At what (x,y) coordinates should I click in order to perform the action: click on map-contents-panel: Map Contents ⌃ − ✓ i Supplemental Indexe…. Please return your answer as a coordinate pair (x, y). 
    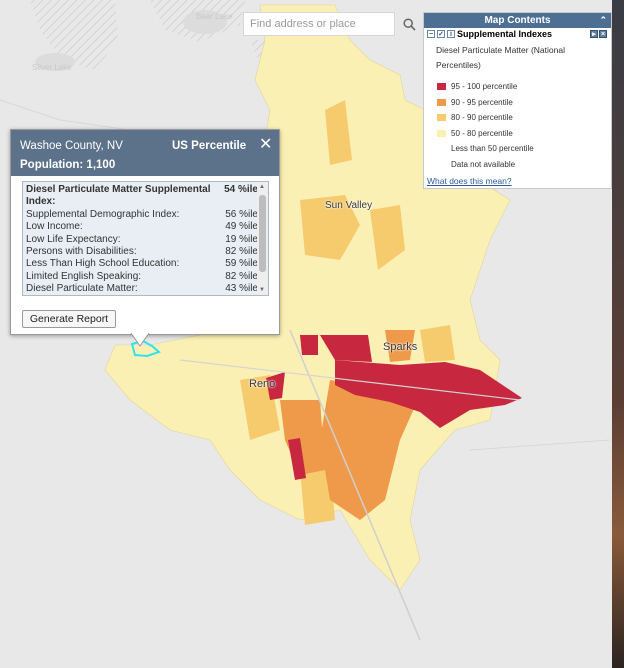
    Looking at the image, I should click on (517, 100).